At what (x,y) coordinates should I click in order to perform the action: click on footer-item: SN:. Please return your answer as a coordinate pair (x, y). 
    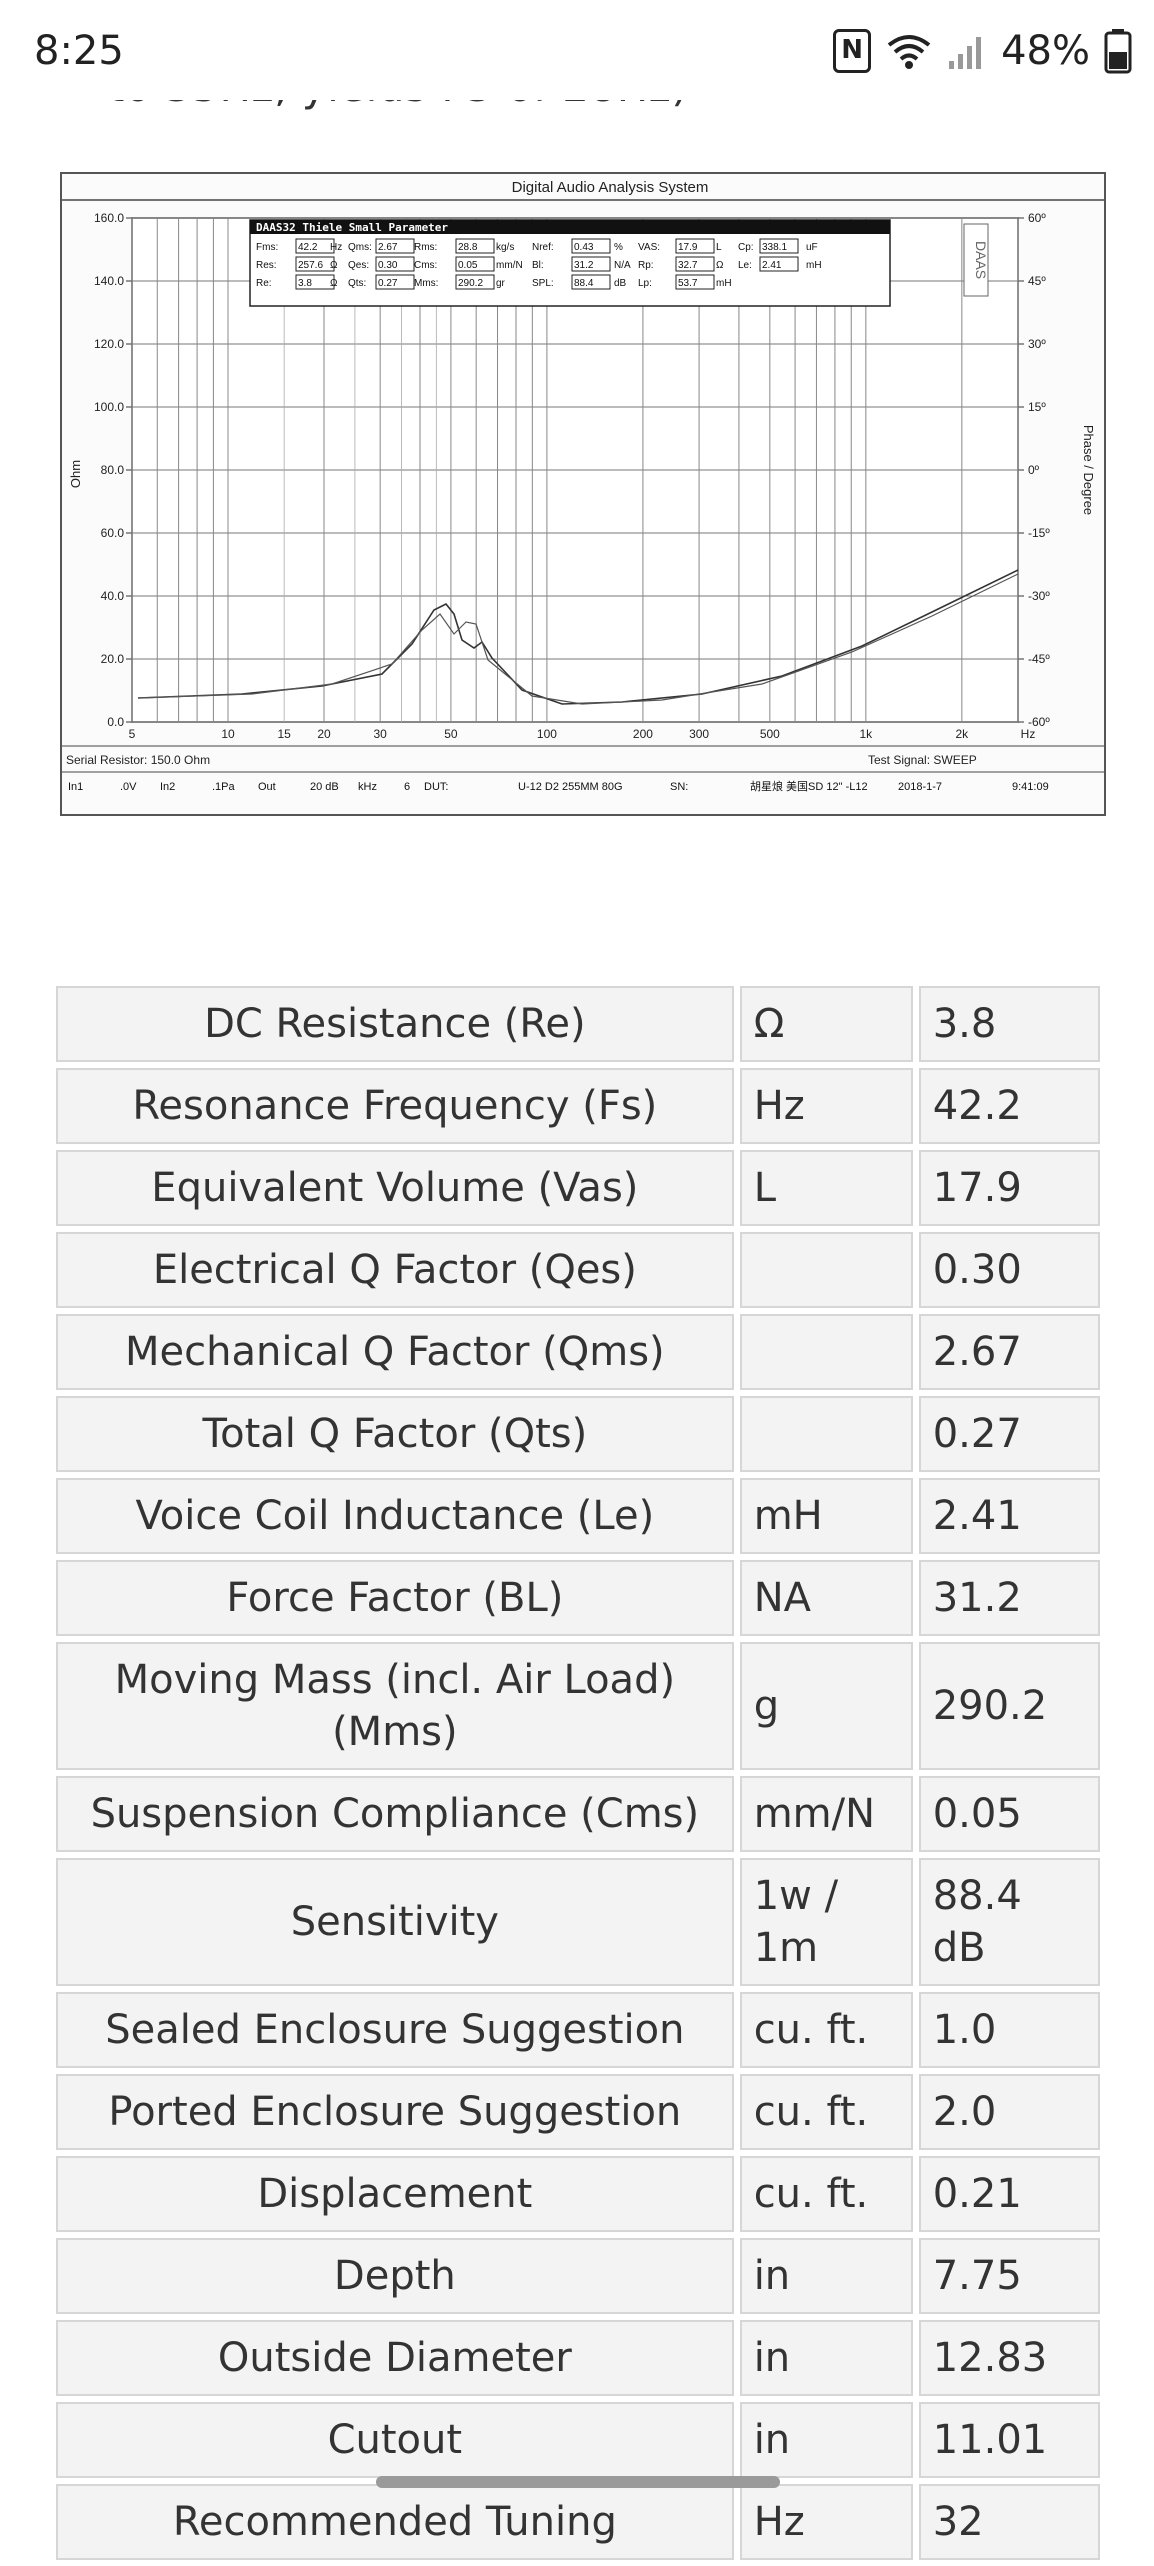
    Looking at the image, I should click on (679, 787).